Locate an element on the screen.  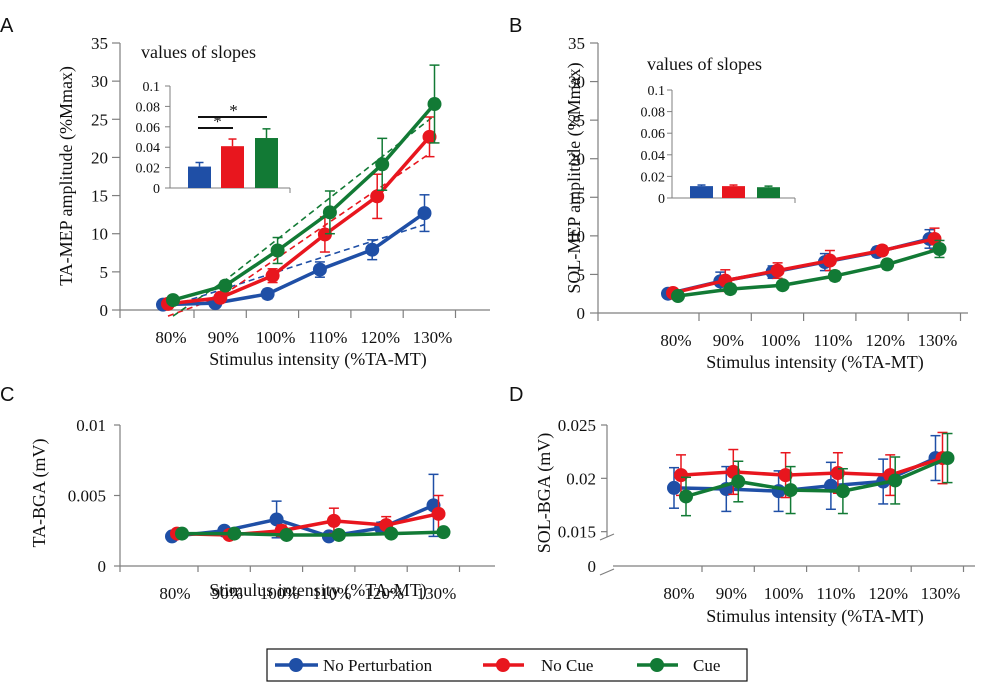
panel-a-inset-bar-no-perturbation is located at coordinates (199, 177).